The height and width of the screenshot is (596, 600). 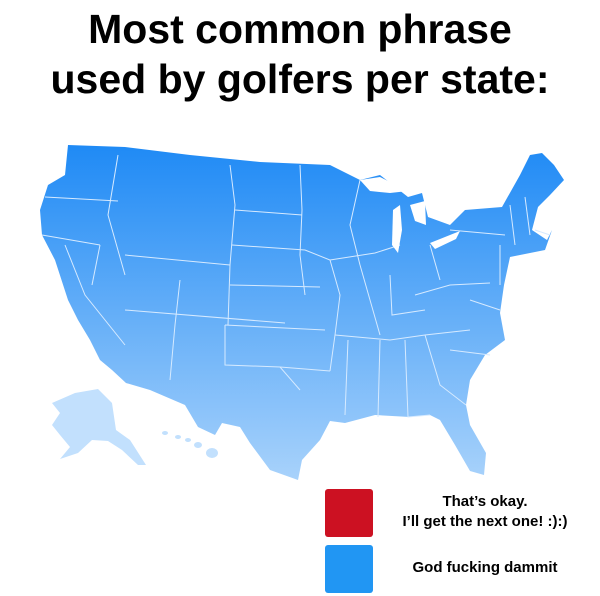 I want to click on title-line-2: used by golfers per state:, so click(x=300, y=79).